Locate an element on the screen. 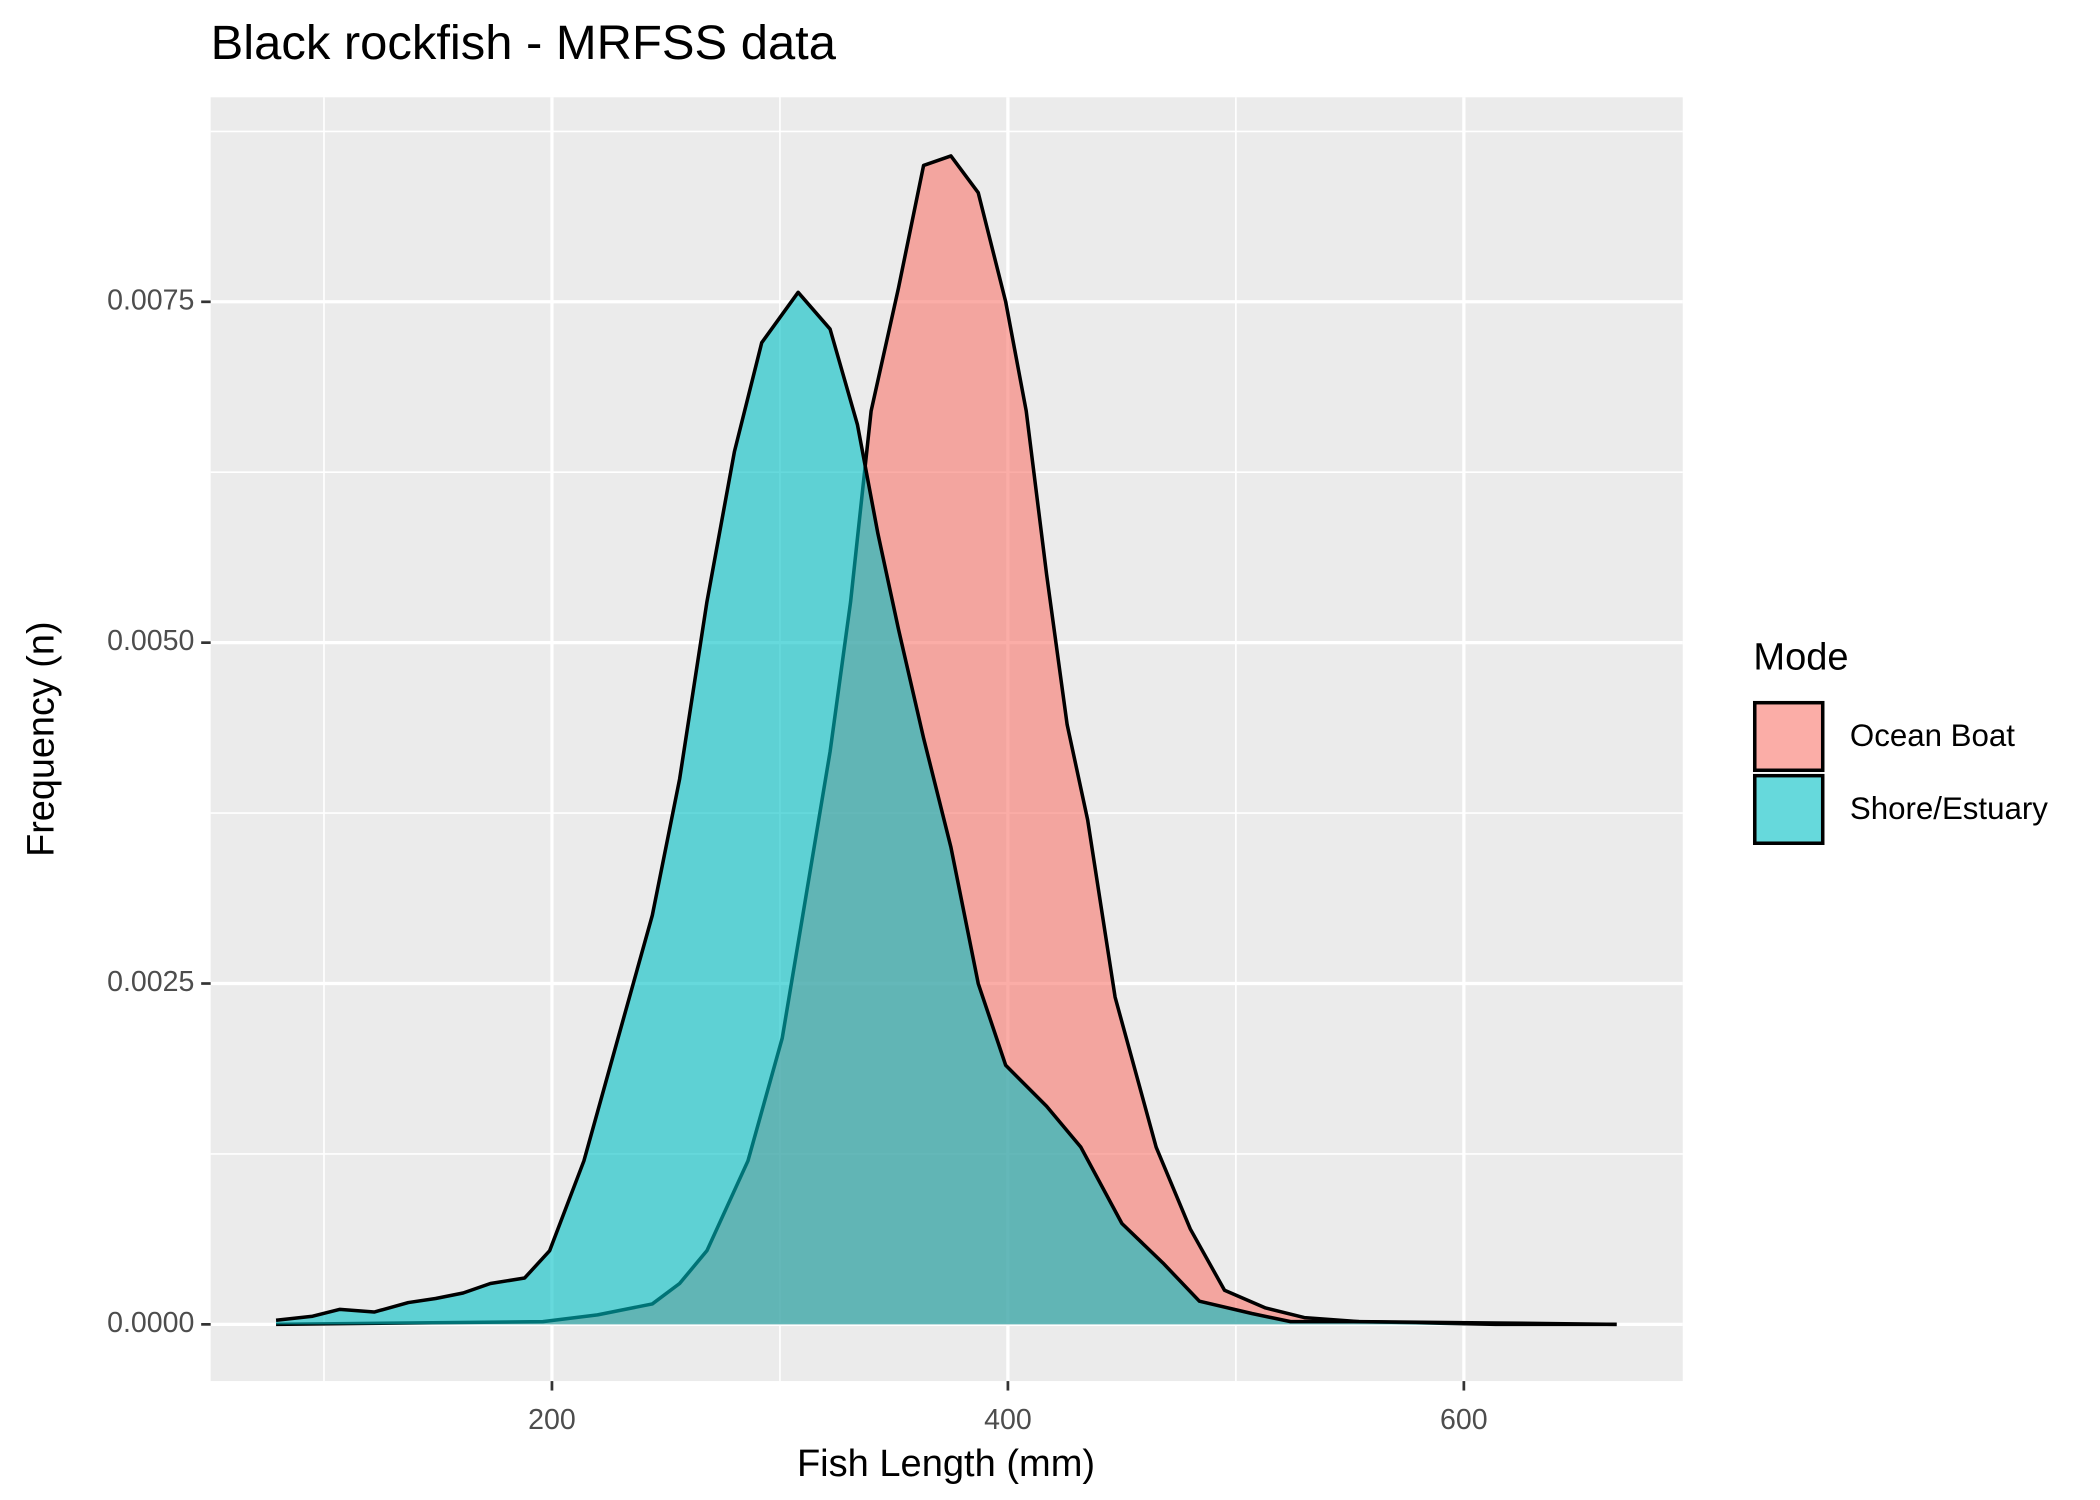 The height and width of the screenshot is (1500, 2100). legend-label: Shore/Estuary is located at coordinates (1949, 808).